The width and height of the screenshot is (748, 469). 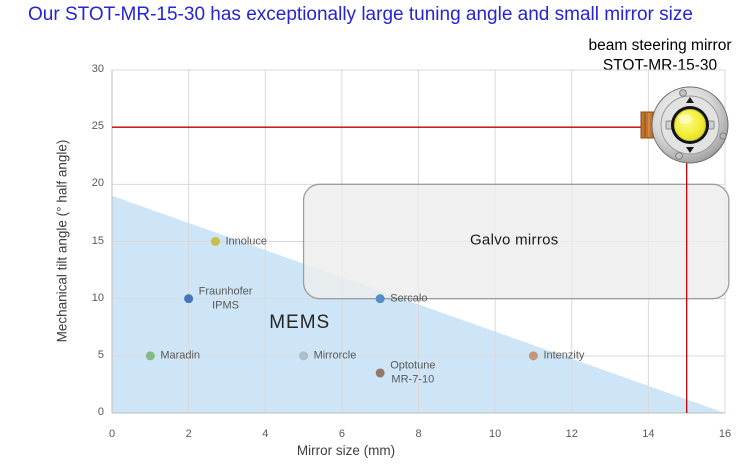 What do you see at coordinates (660, 45) in the screenshot?
I see `mirror-callout-line1: beam steering mirror` at bounding box center [660, 45].